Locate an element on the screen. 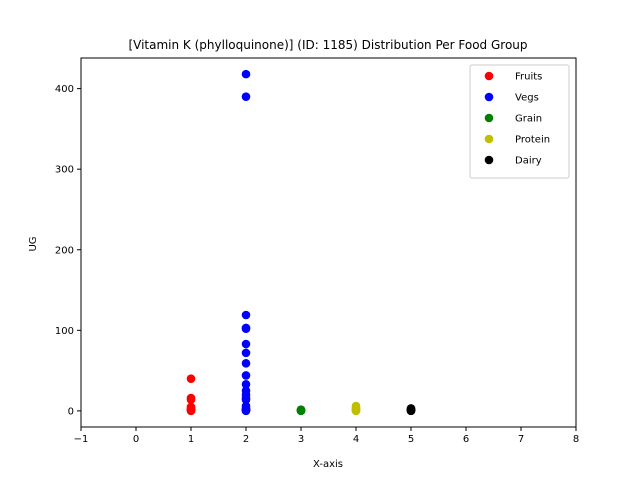  series-dairy is located at coordinates (411, 410).